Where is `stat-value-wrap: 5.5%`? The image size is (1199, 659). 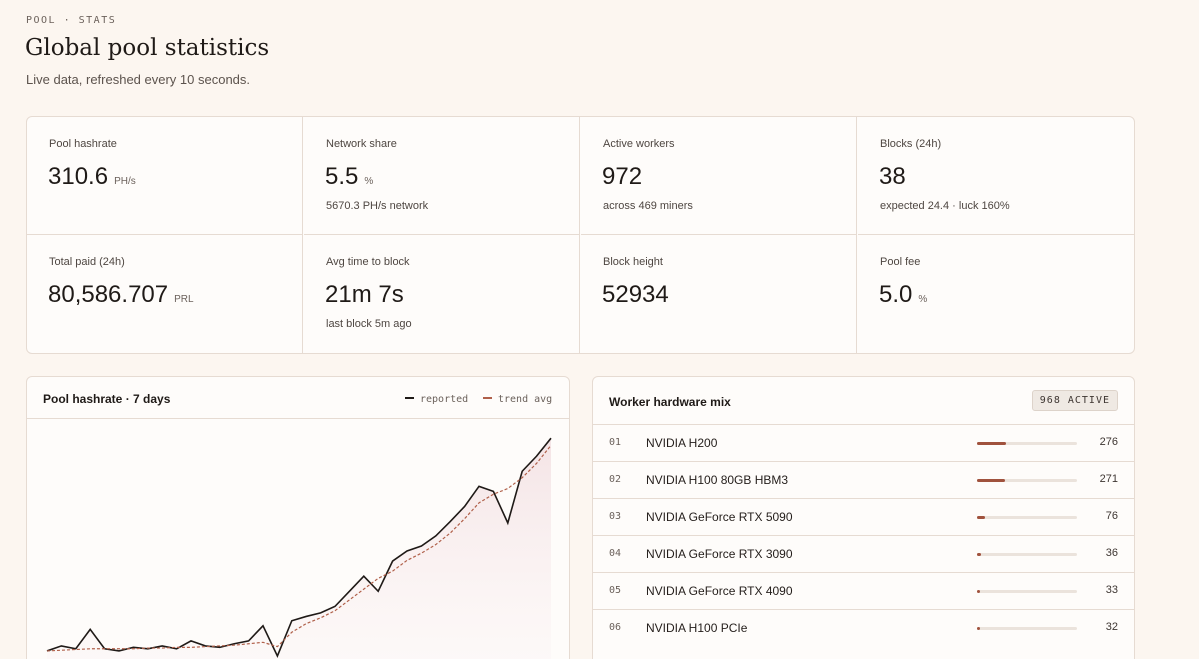
stat-value-wrap: 5.5% is located at coordinates (349, 177).